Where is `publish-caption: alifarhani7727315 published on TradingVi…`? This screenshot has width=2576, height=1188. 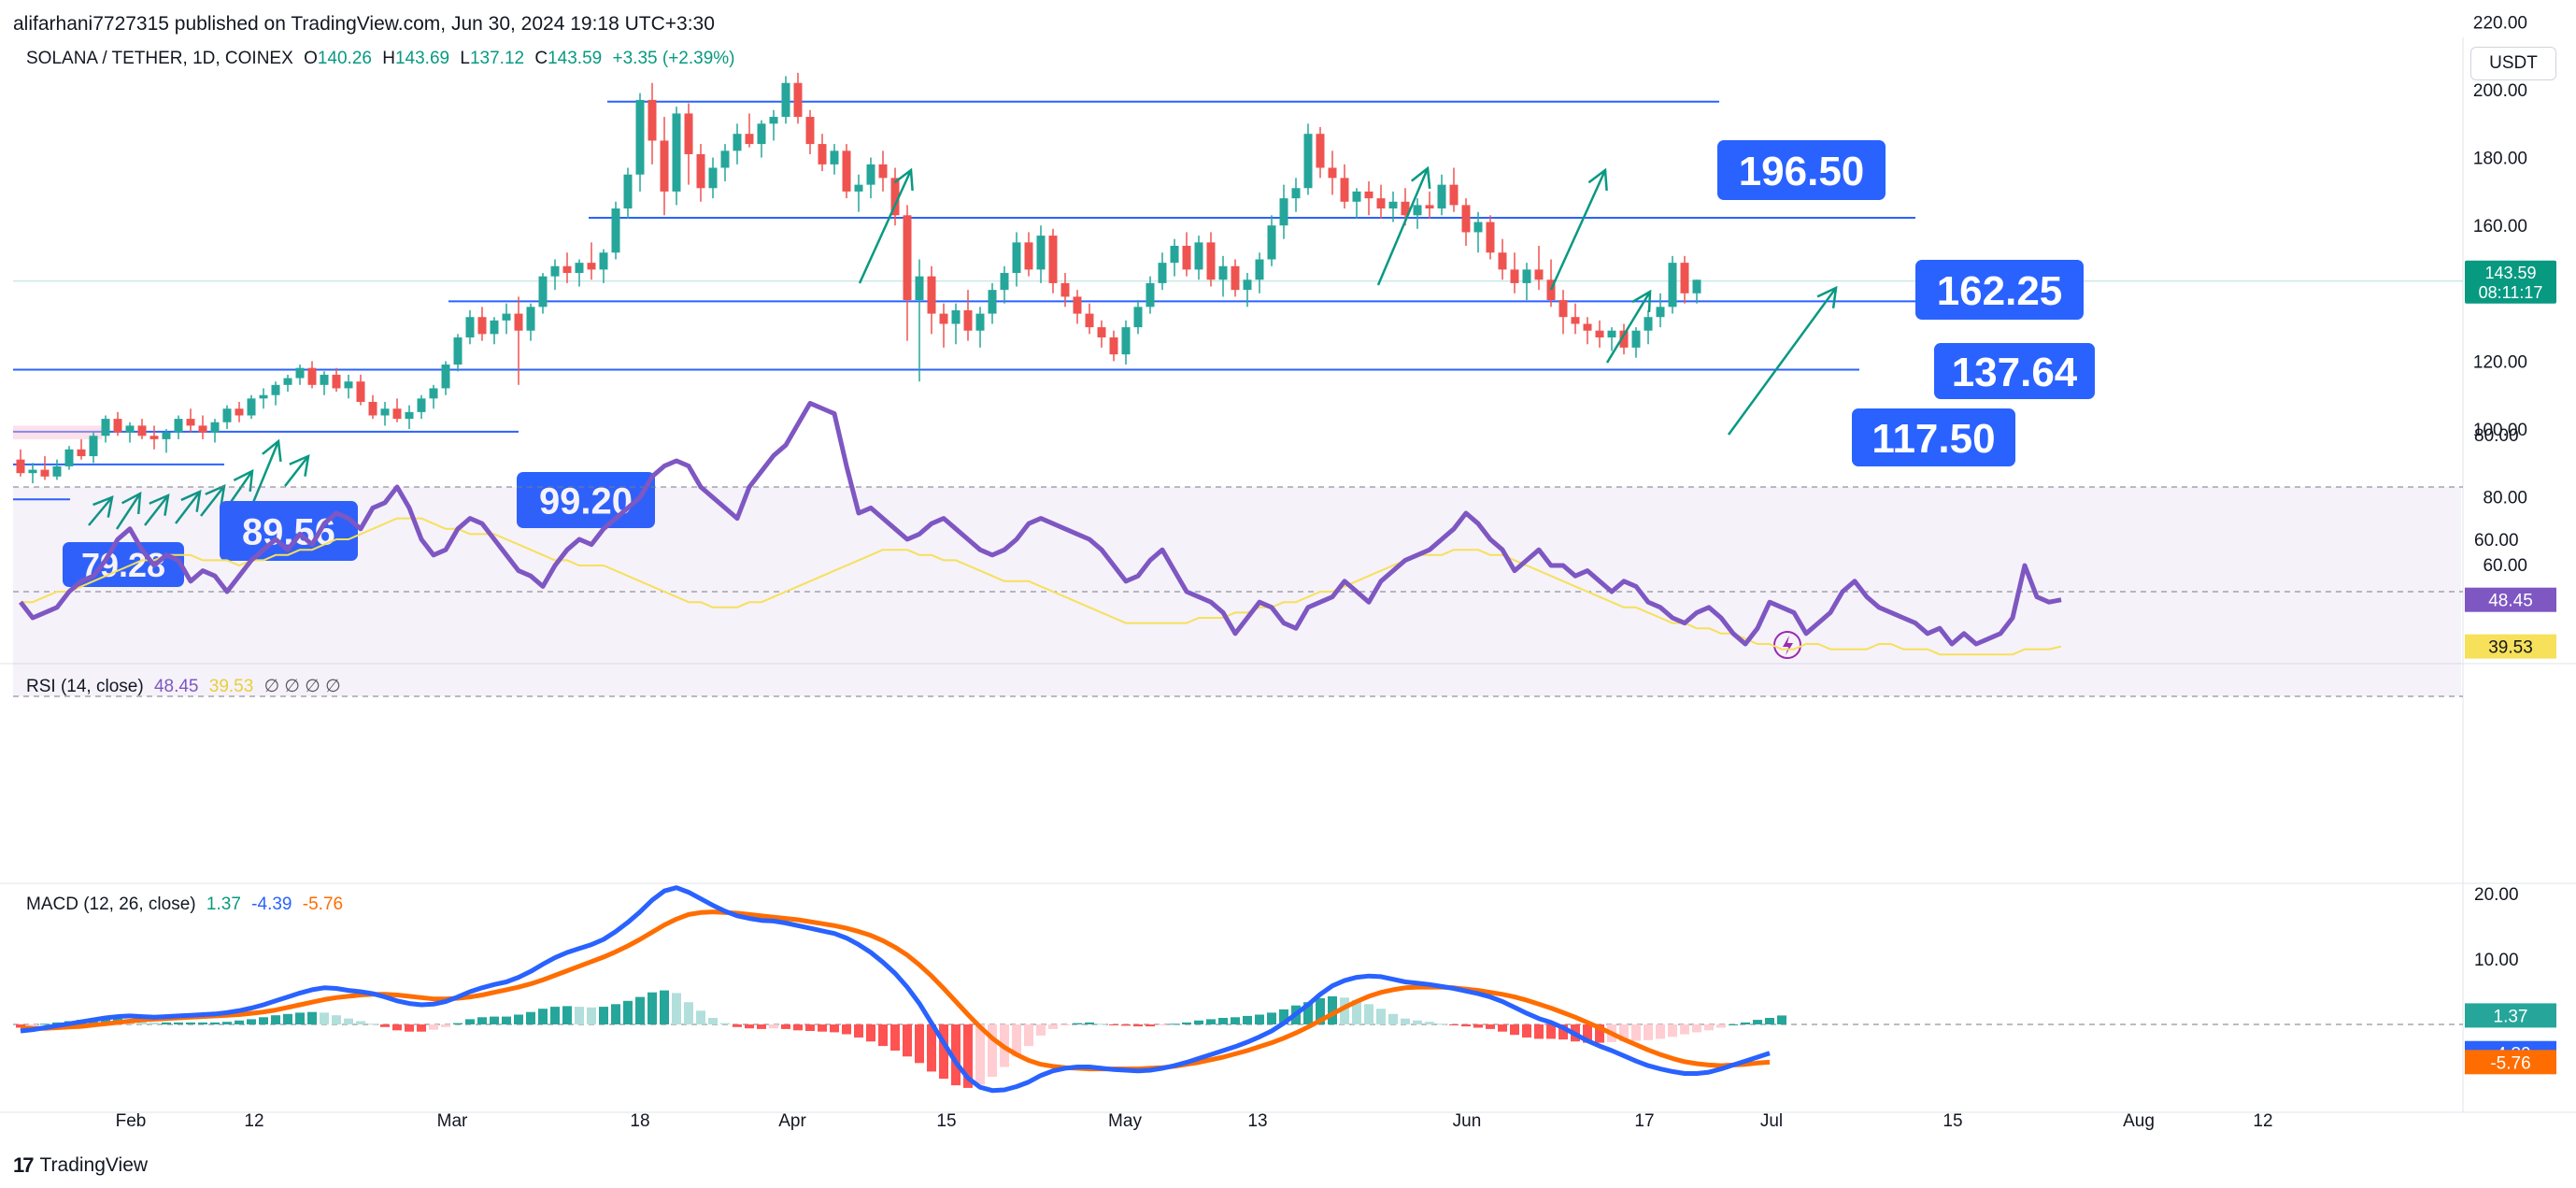 publish-caption: alifarhani7727315 published on TradingVi… is located at coordinates (364, 24).